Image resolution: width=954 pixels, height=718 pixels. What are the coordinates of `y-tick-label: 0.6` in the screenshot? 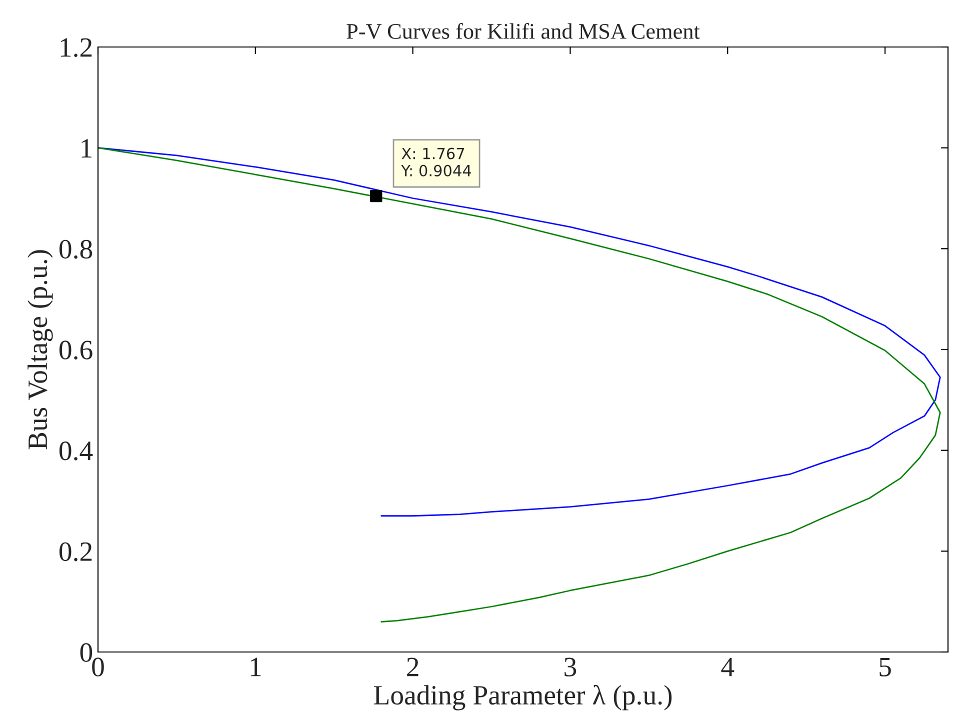 It's located at (75, 350).